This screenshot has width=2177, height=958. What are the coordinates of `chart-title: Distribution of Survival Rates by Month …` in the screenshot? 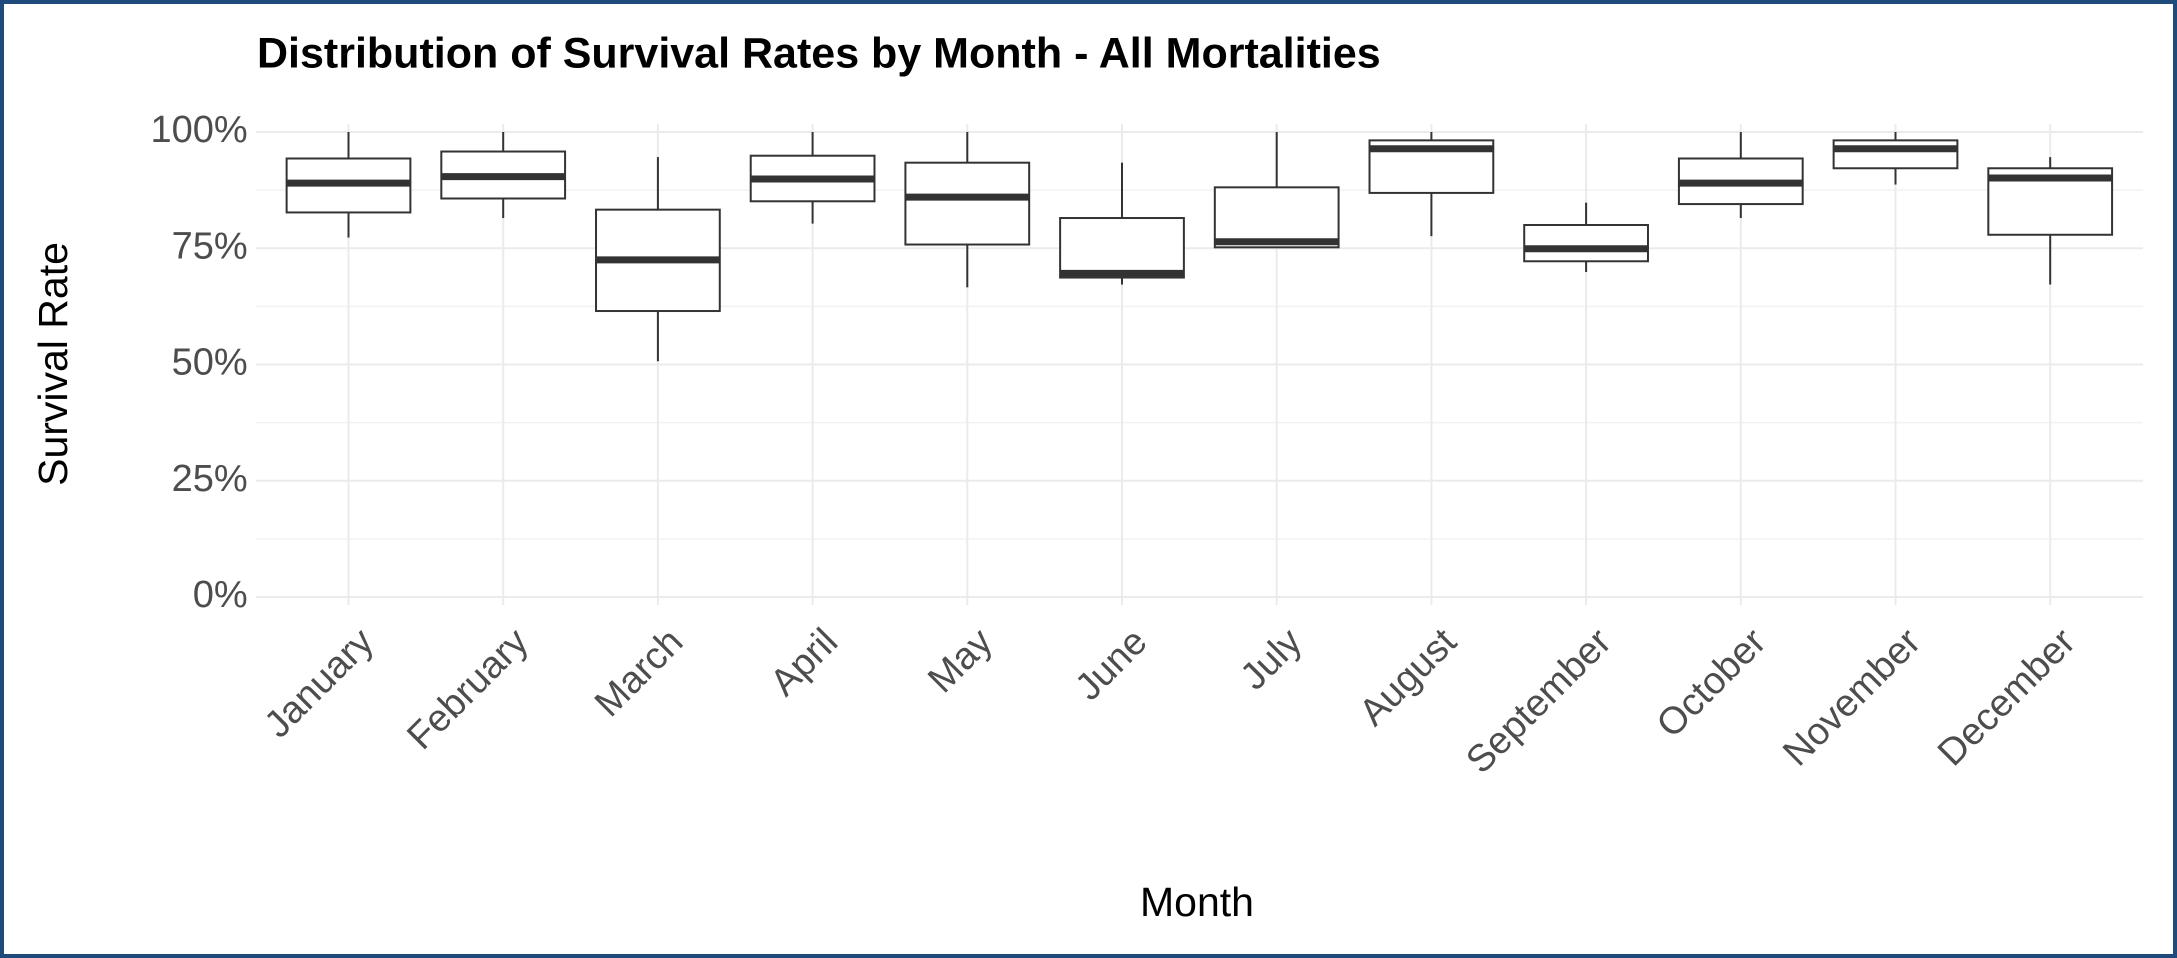 It's located at (819, 53).